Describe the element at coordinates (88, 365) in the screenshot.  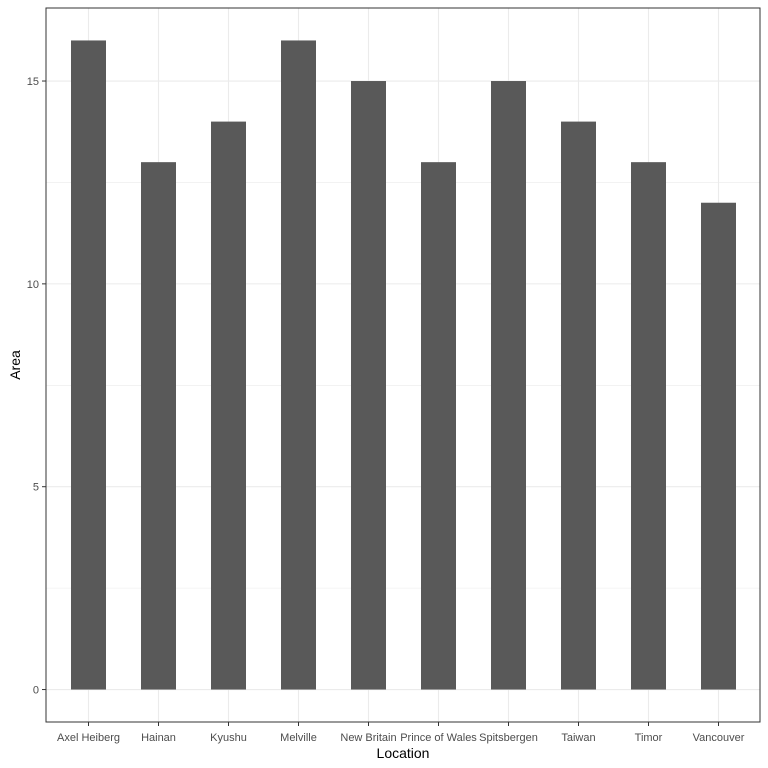
I see `bar-axel-heiberg` at that location.